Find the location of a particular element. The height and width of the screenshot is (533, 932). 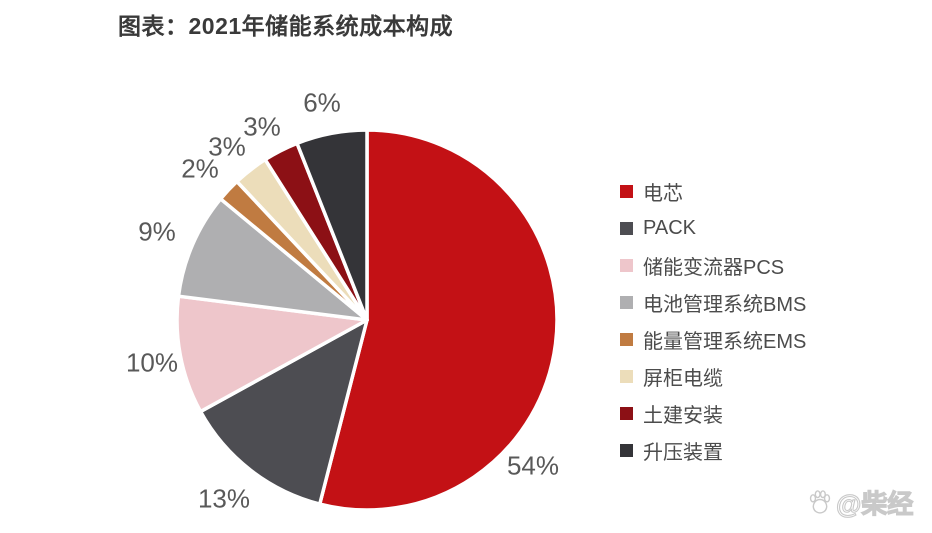

pie-slice-pcs is located at coordinates (272, 354).